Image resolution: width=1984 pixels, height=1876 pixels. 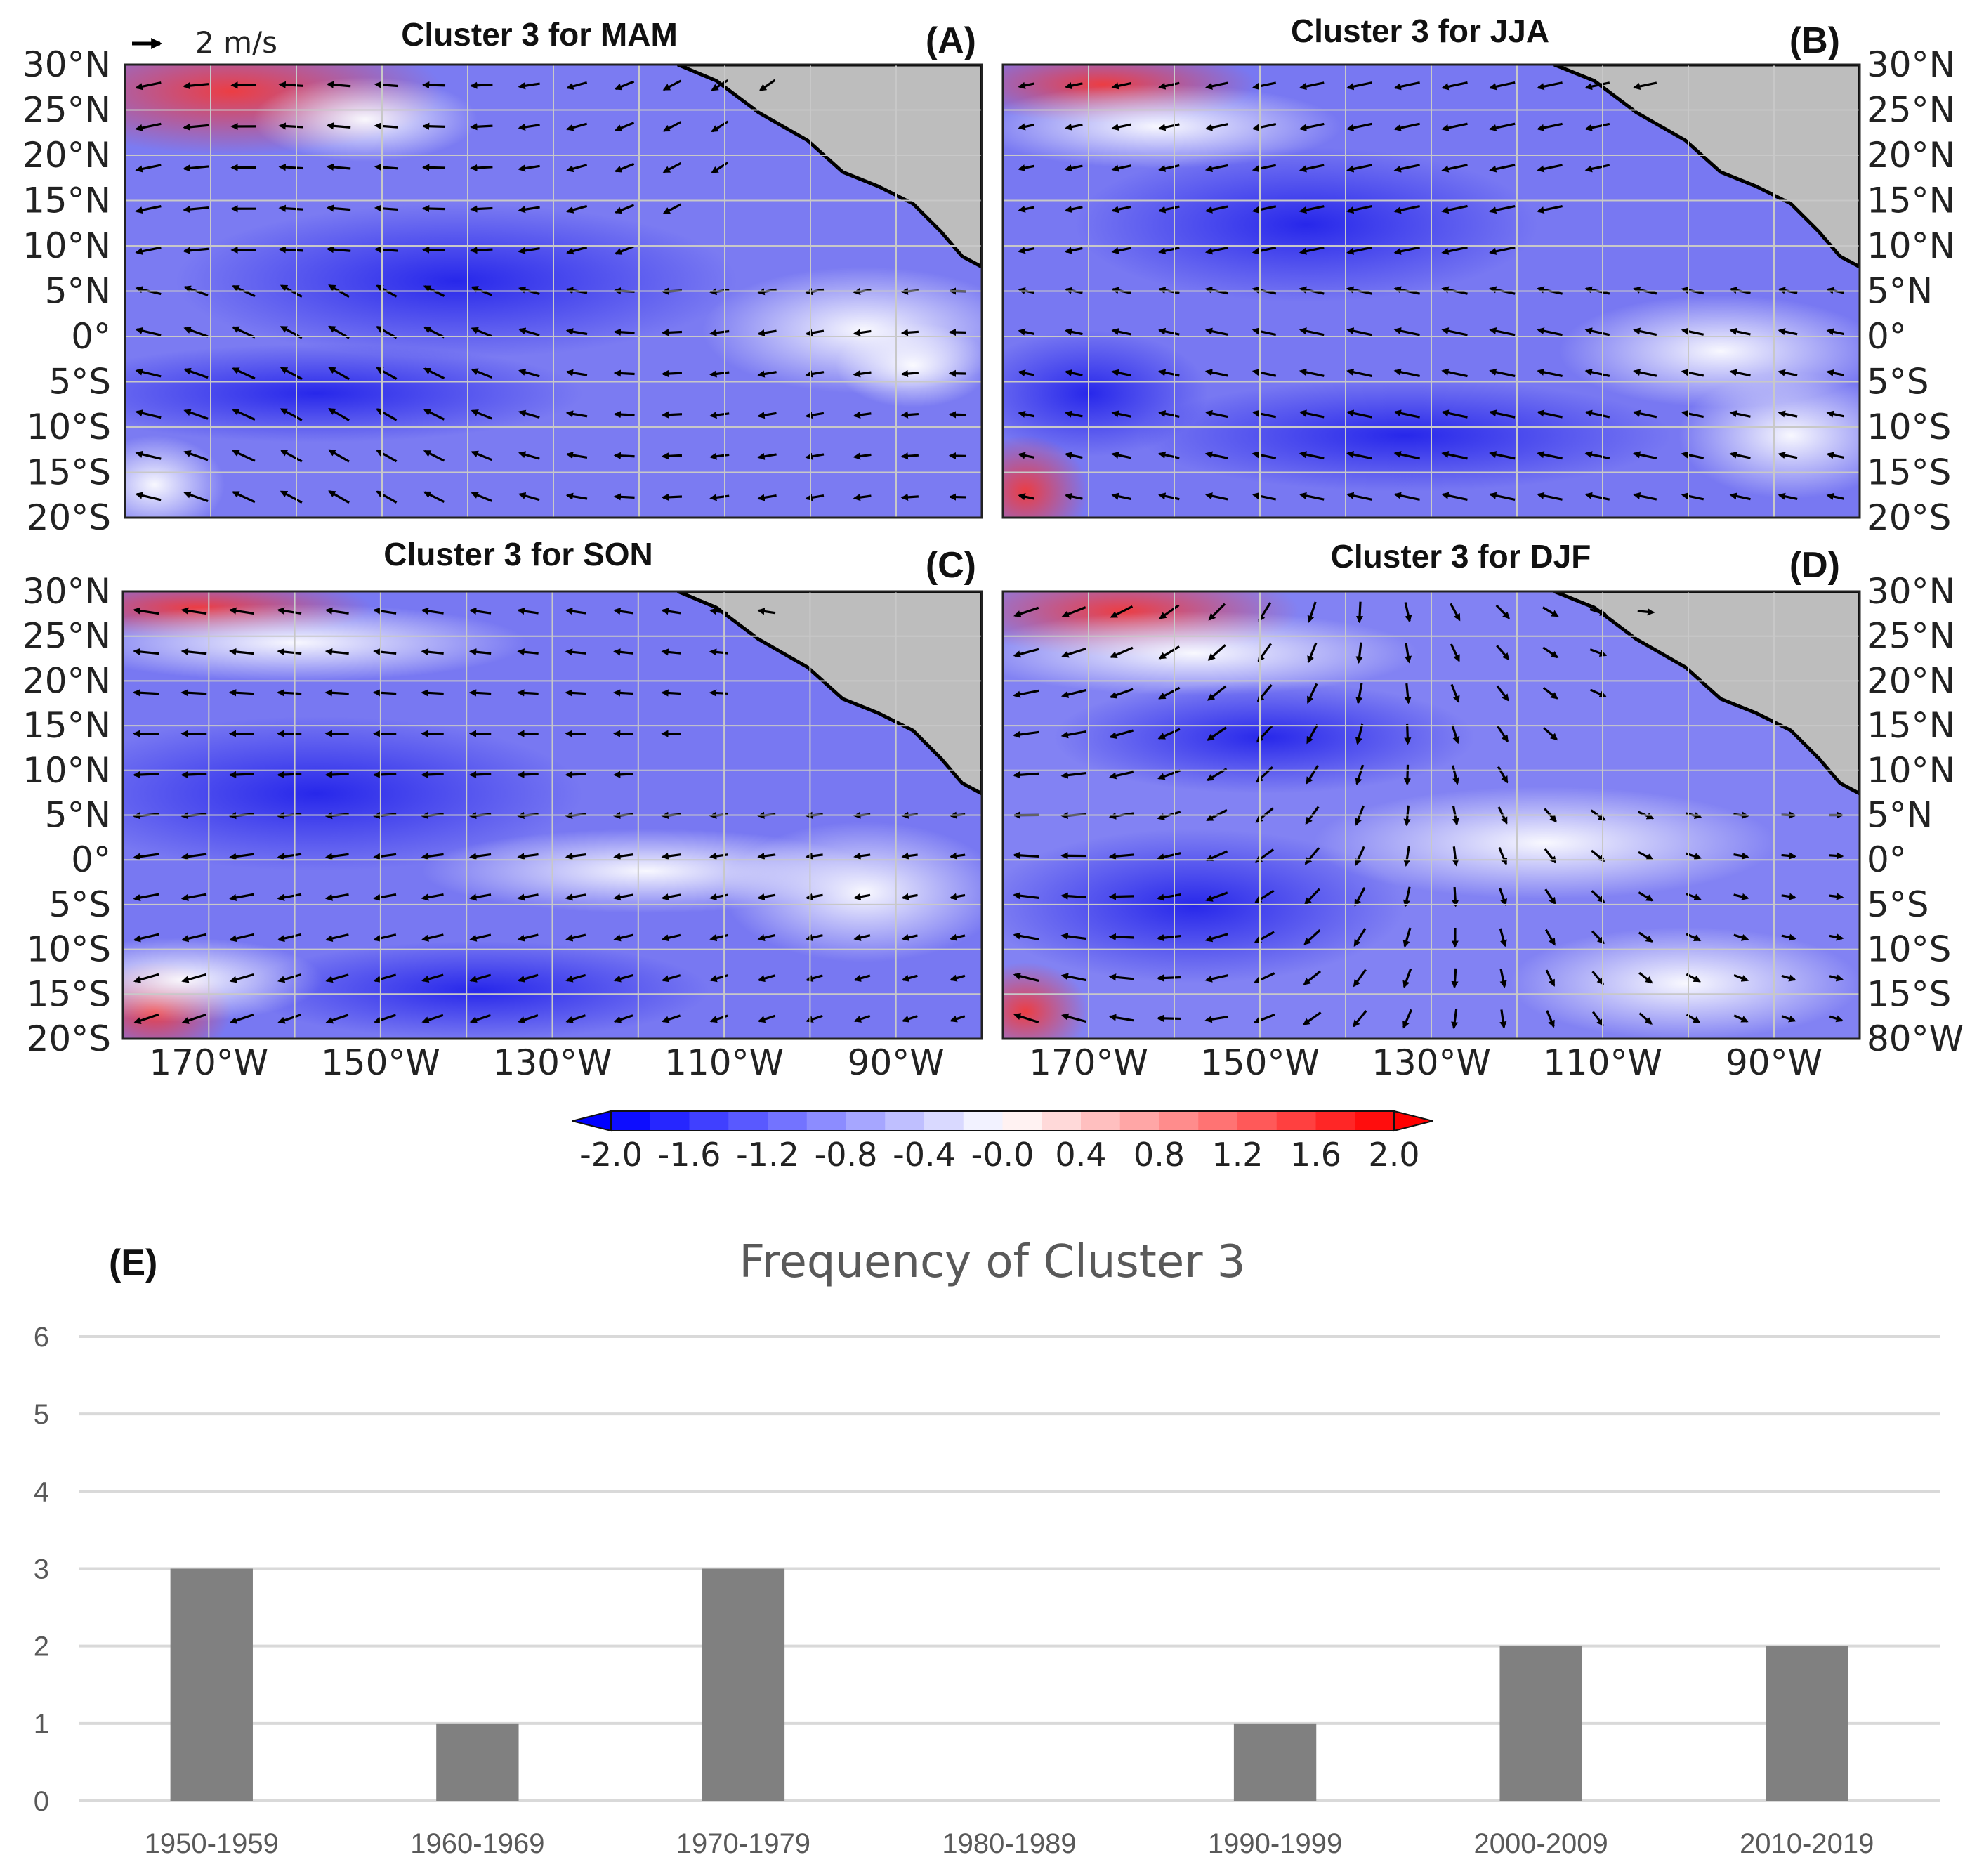 I want to click on lat-tick-label: 30°N, so click(x=1911, y=64).